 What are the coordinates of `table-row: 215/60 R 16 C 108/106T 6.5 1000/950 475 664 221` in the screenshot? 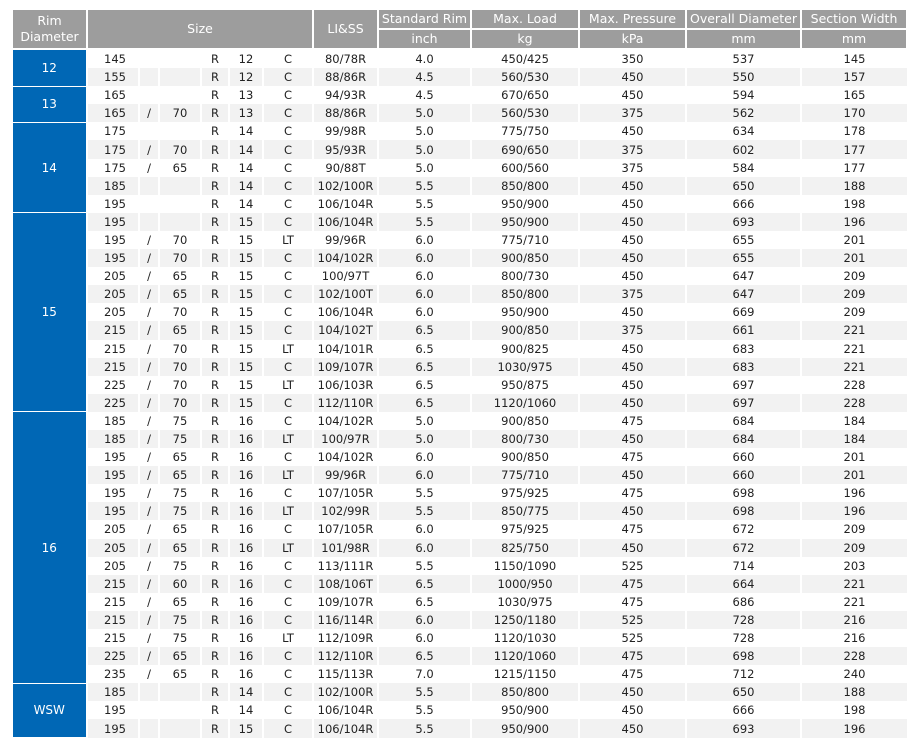 It's located at (460, 583).